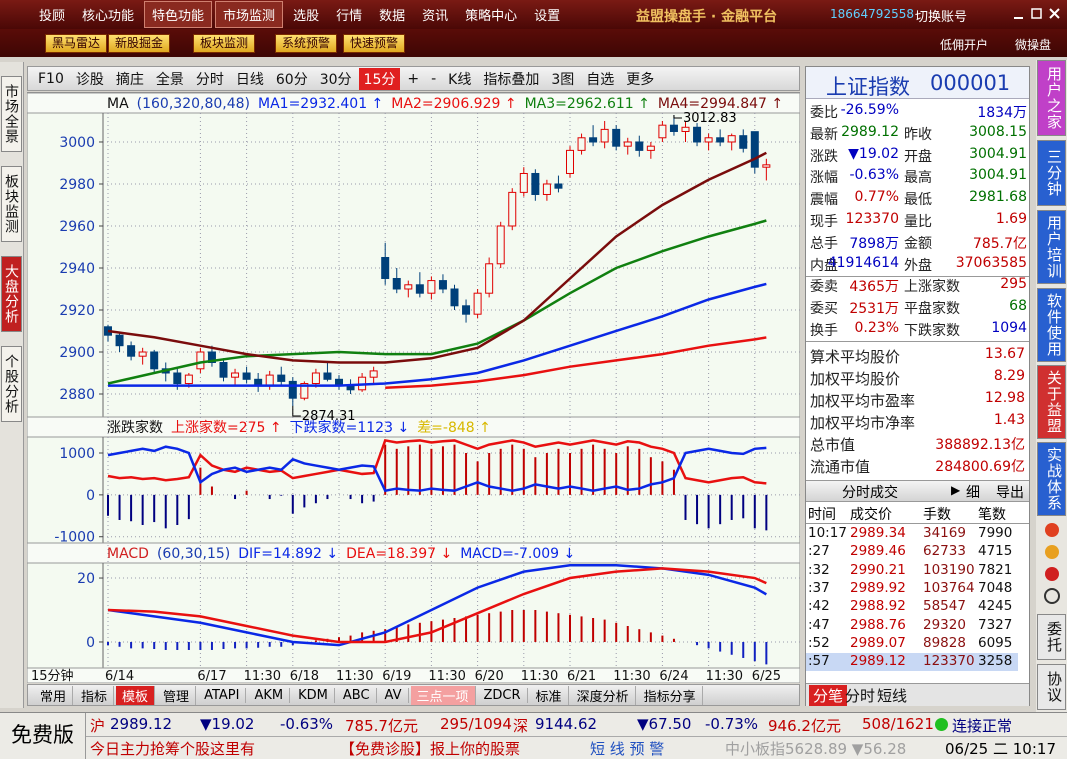  Describe the element at coordinates (77, 143) in the screenshot. I see `y-tick-label: 3000` at that location.